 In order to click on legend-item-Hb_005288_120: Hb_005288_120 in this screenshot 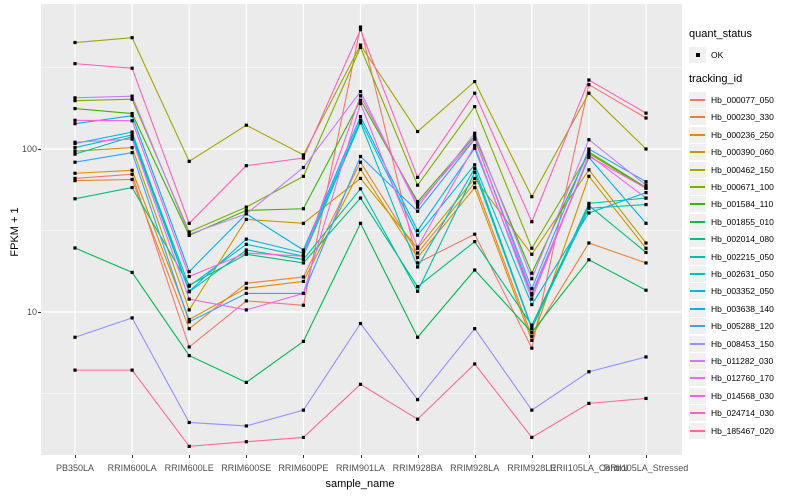, I will do `click(744, 326)`.